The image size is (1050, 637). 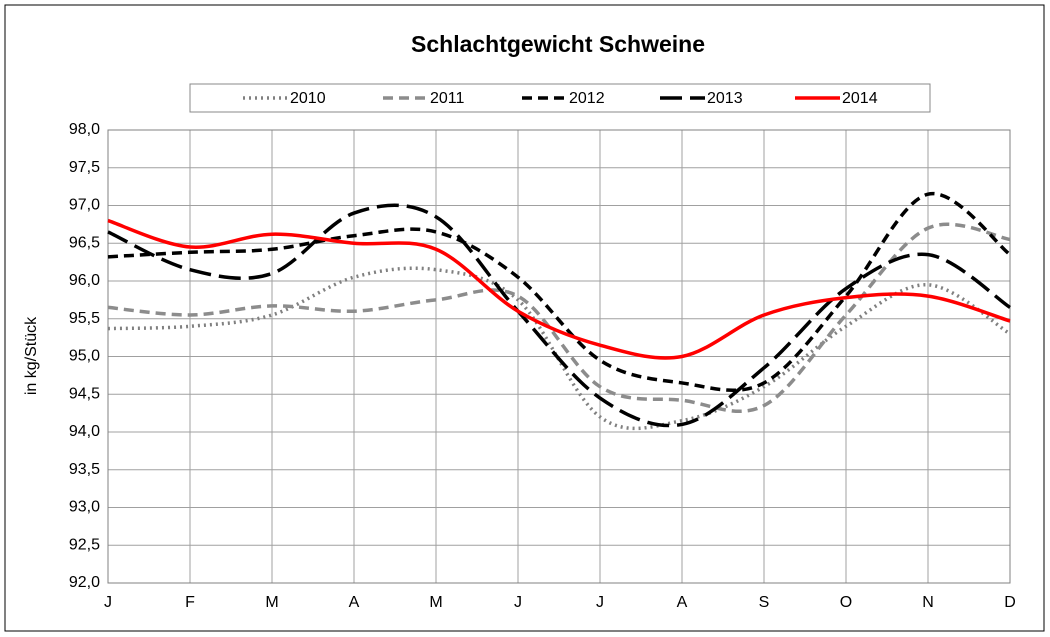 What do you see at coordinates (84, 431) in the screenshot?
I see `y-tick-label: 94,0` at bounding box center [84, 431].